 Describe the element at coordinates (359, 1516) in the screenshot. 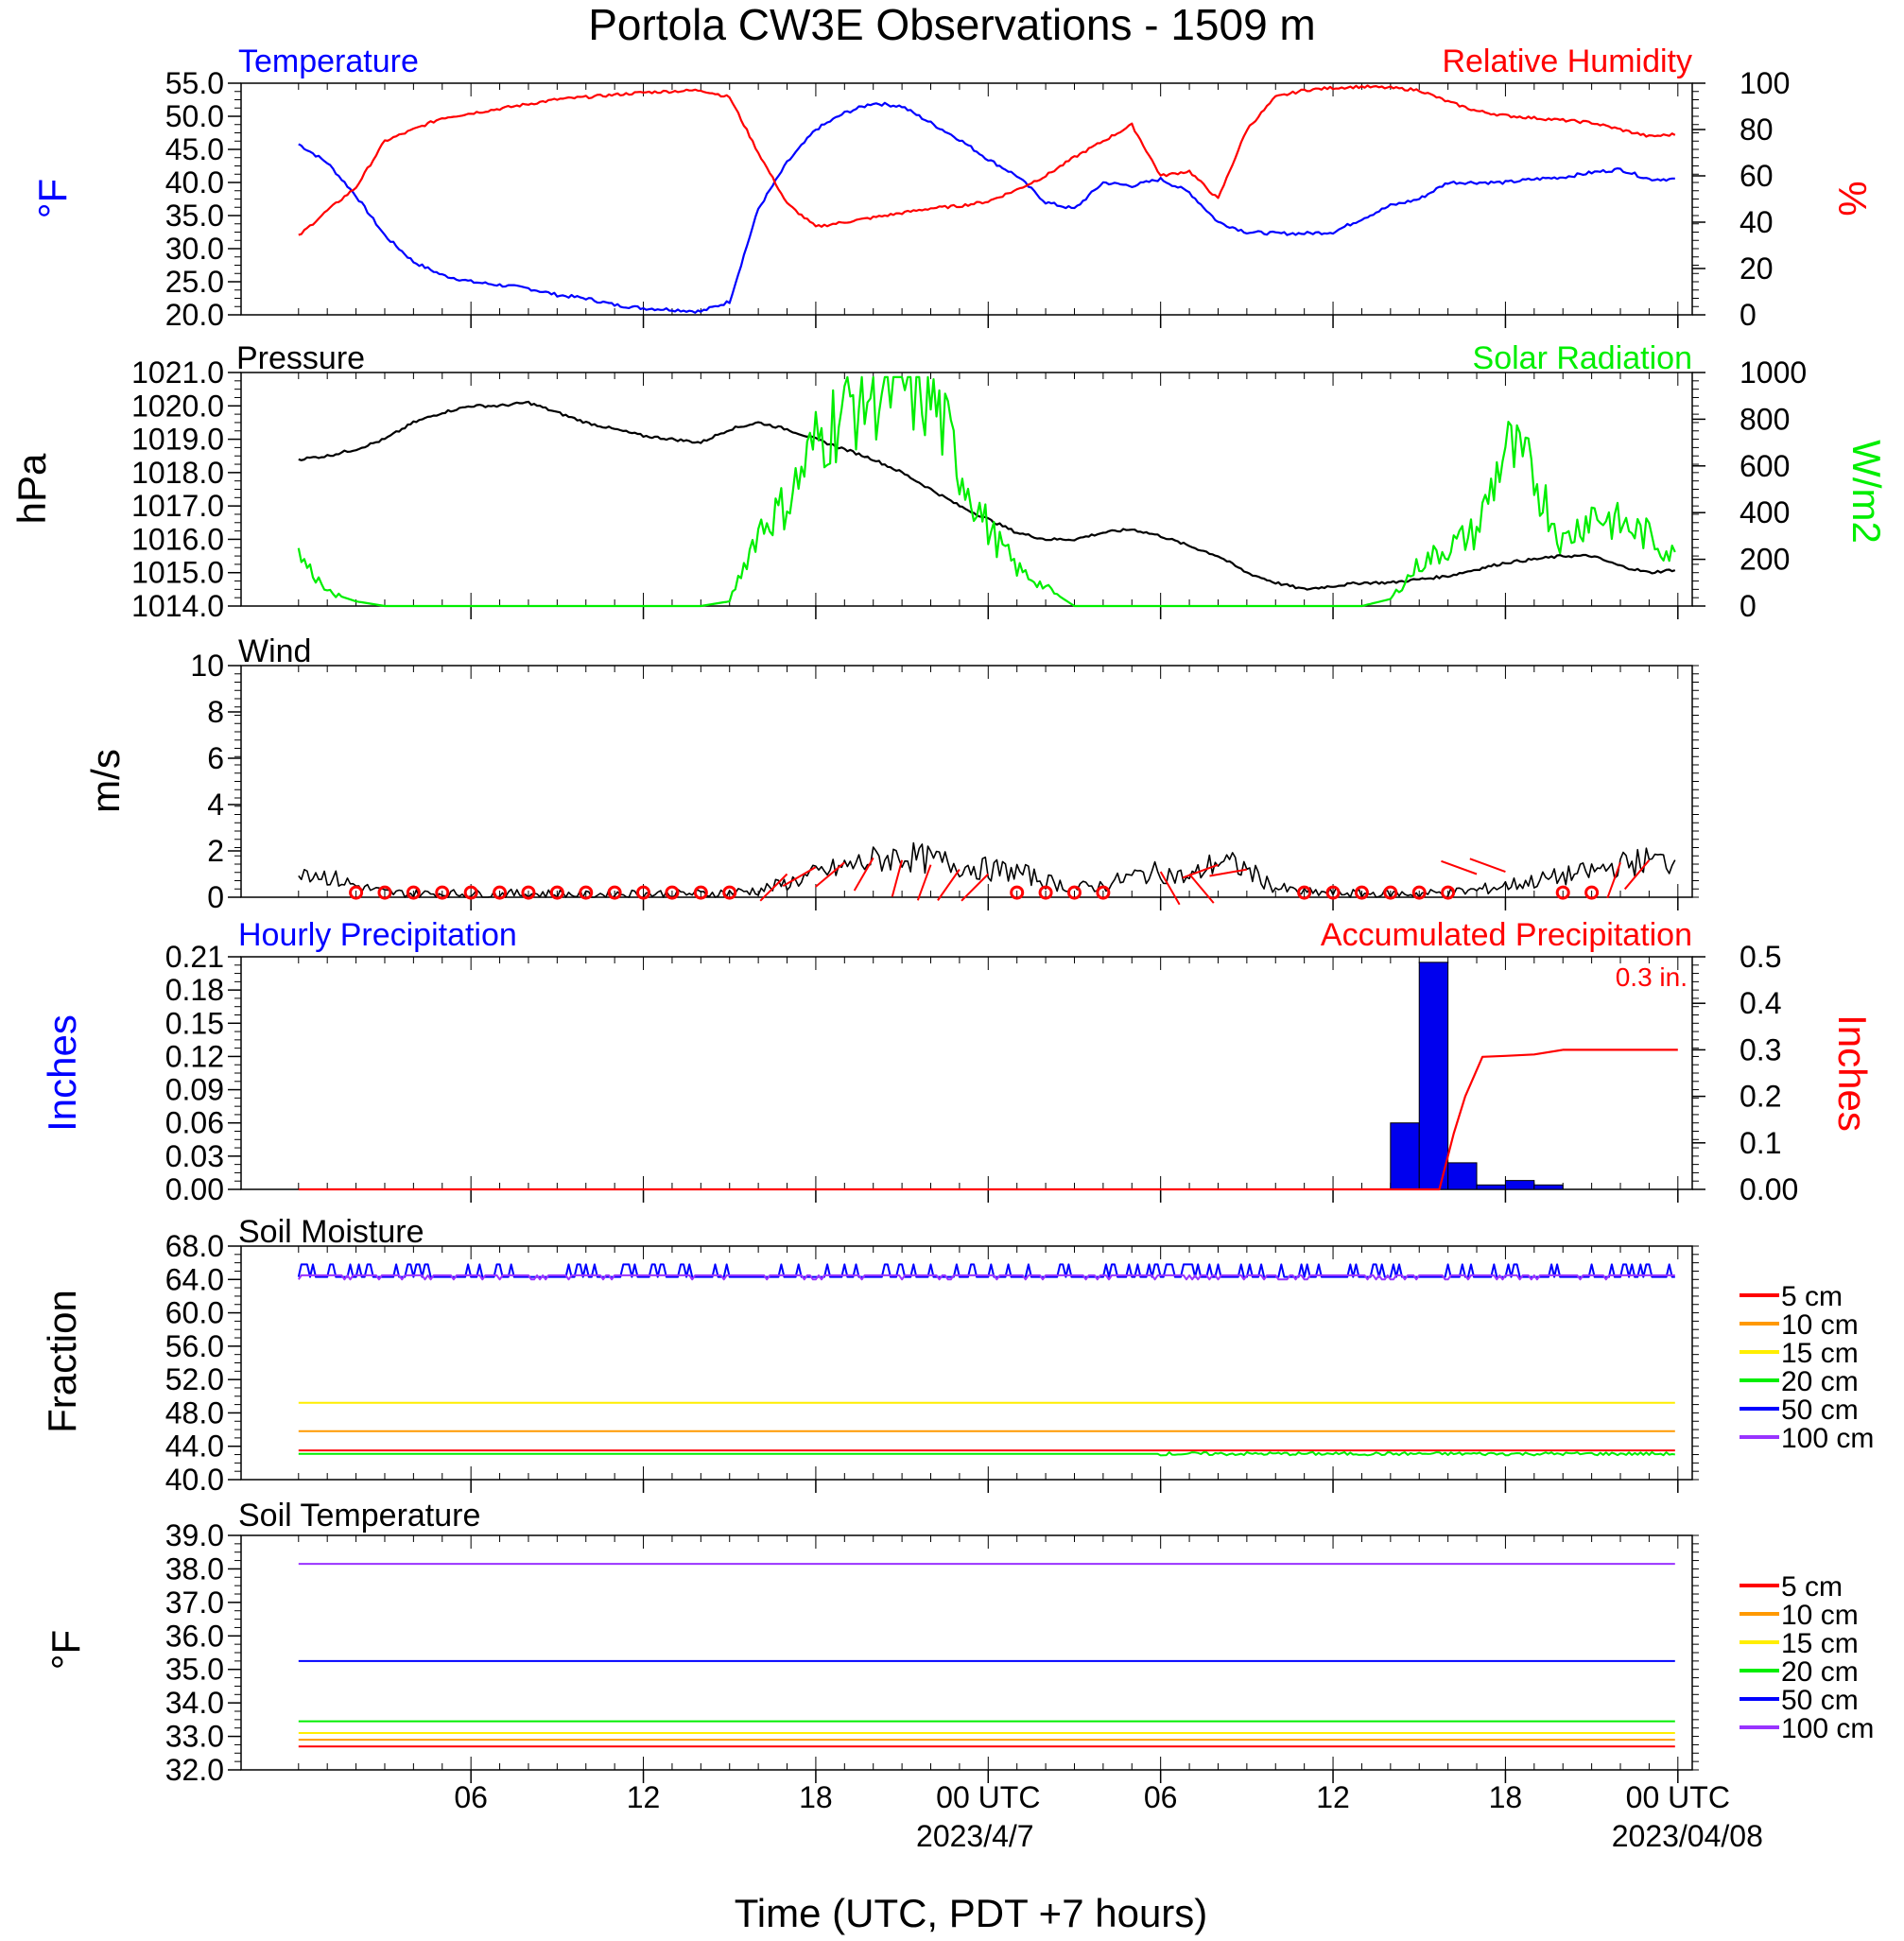

I see `panel-title-left: Soil Temperature` at that location.